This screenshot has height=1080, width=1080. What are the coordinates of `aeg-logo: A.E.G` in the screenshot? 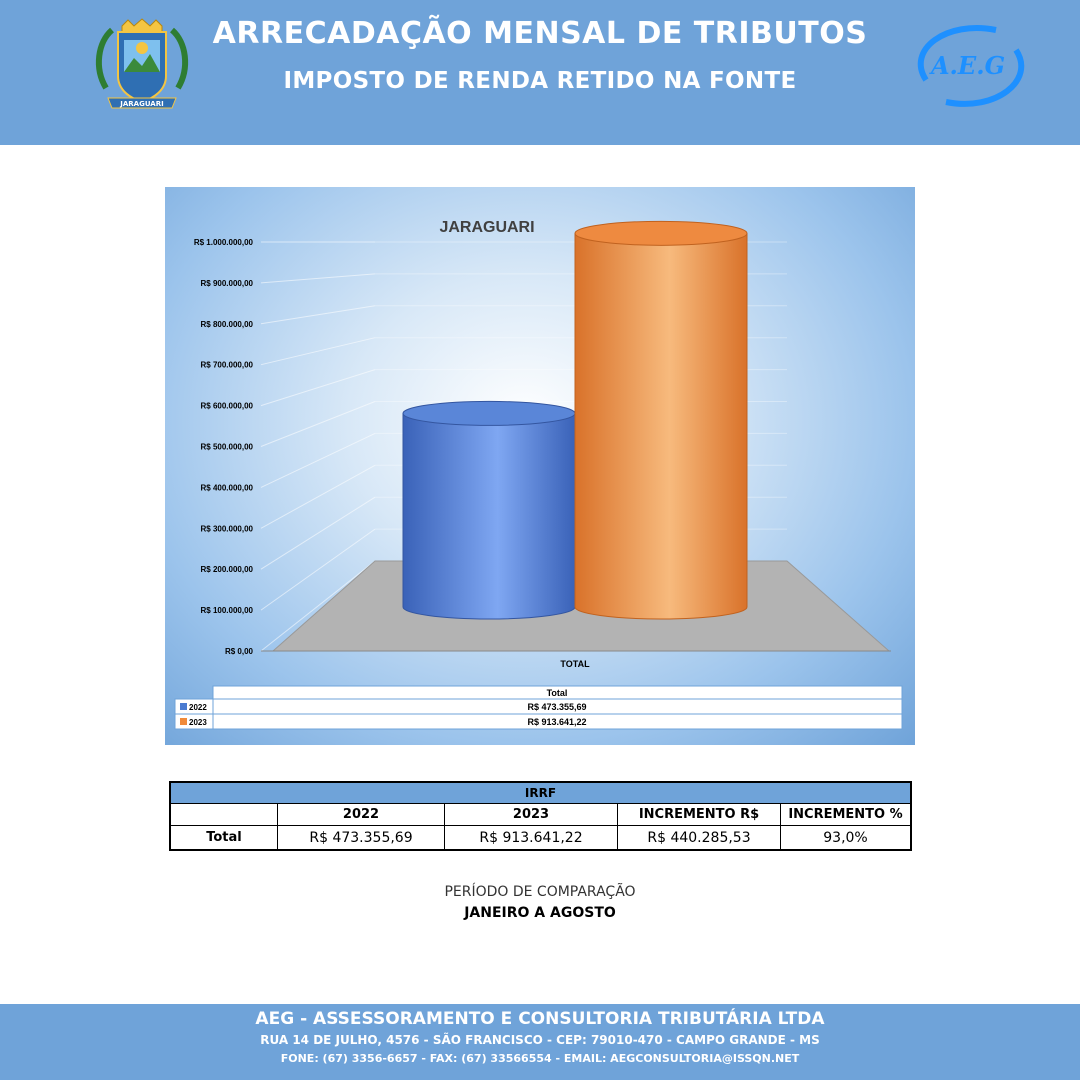 It's located at (971, 66).